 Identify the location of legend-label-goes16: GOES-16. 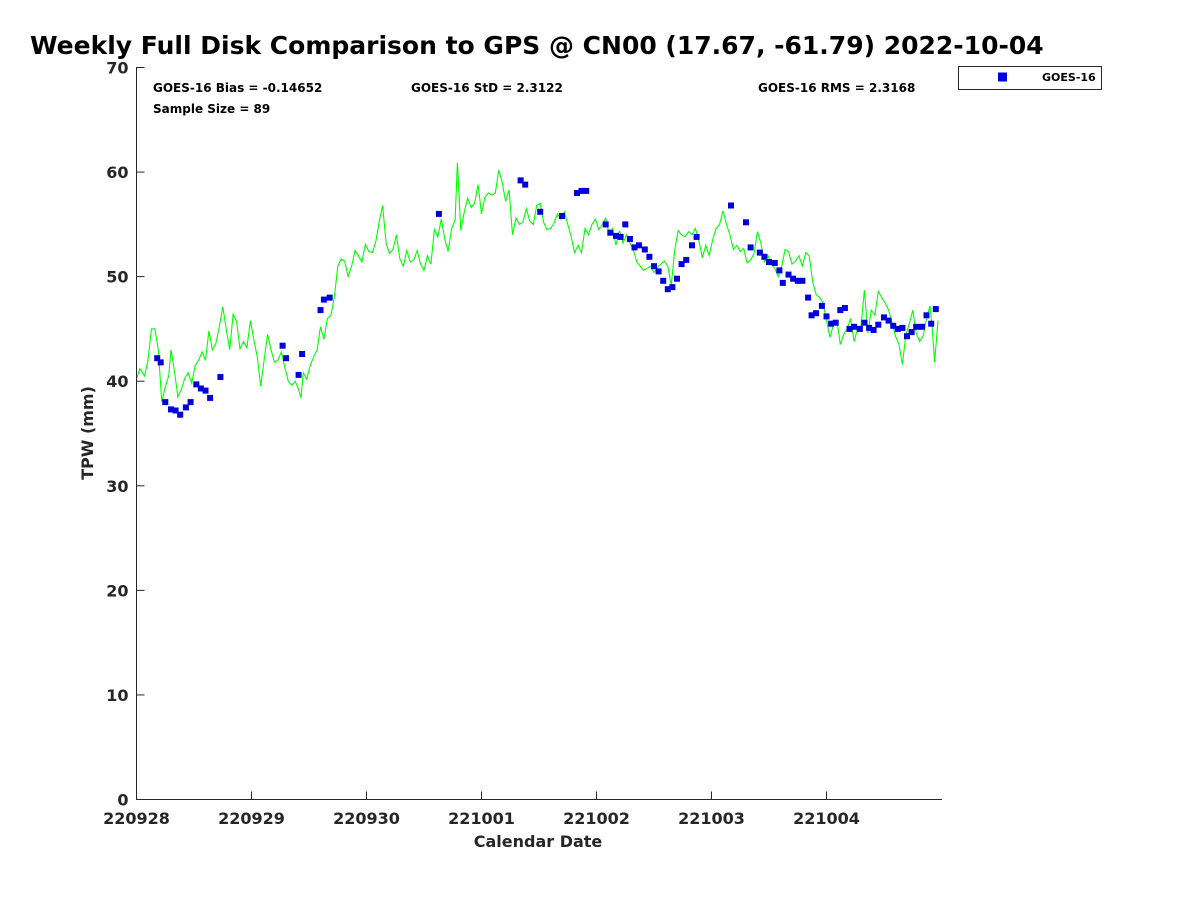
(1069, 77).